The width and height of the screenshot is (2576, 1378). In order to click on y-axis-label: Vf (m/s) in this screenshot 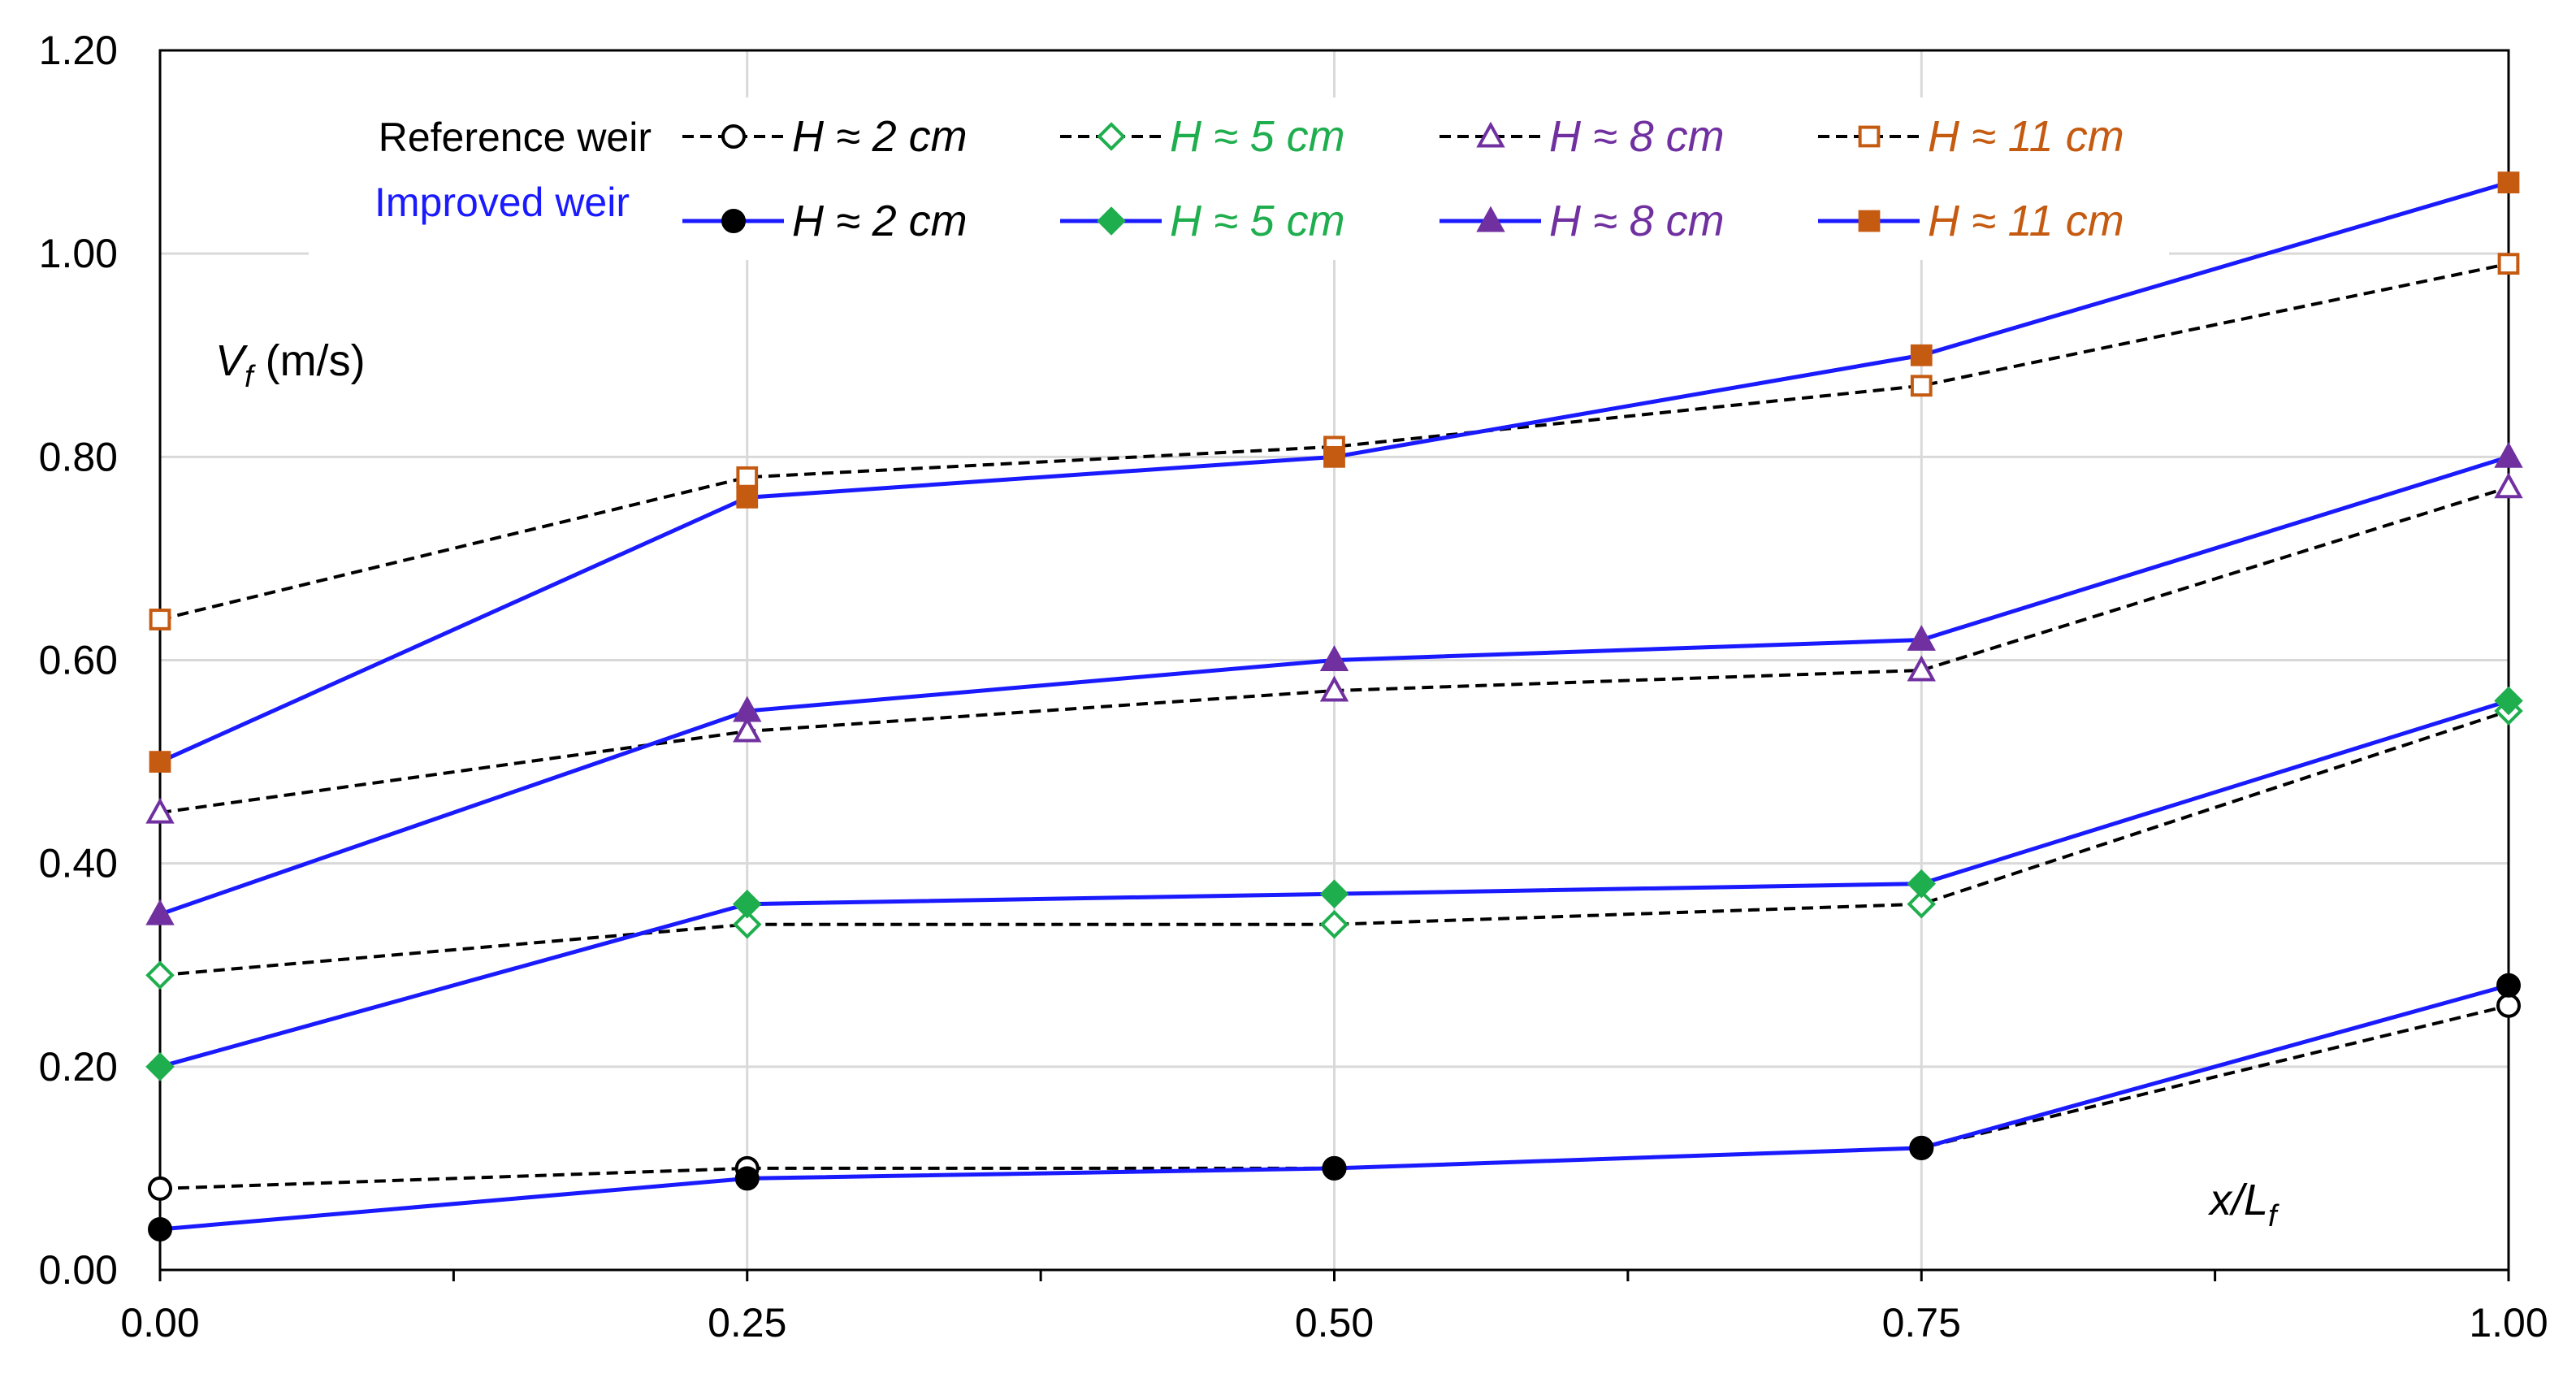, I will do `click(290, 365)`.